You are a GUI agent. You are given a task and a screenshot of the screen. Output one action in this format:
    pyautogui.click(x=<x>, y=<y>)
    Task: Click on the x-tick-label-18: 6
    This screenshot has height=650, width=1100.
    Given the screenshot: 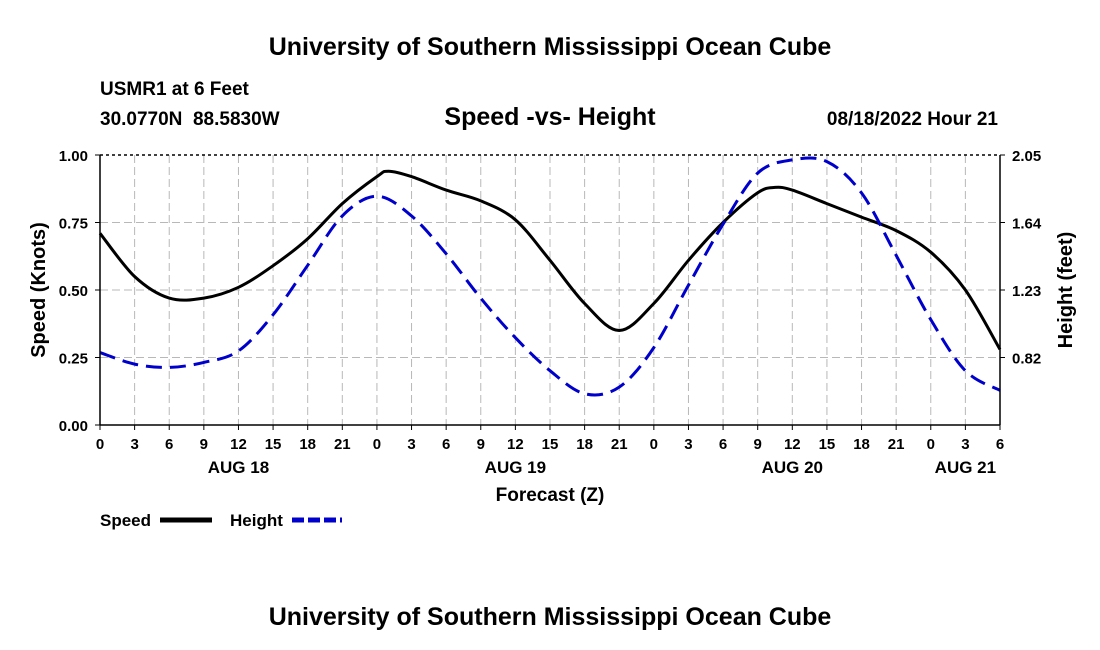 What is the action you would take?
    pyautogui.click(x=723, y=444)
    